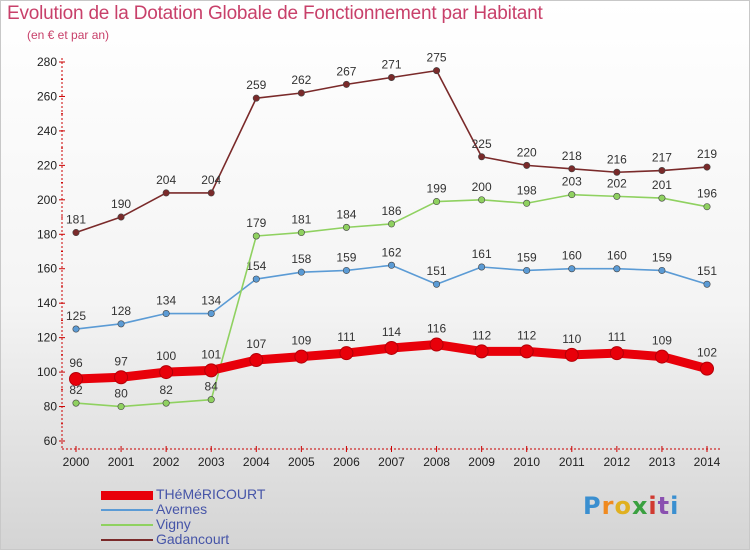 Image resolution: width=750 pixels, height=550 pixels. I want to click on data-label: 225, so click(482, 144).